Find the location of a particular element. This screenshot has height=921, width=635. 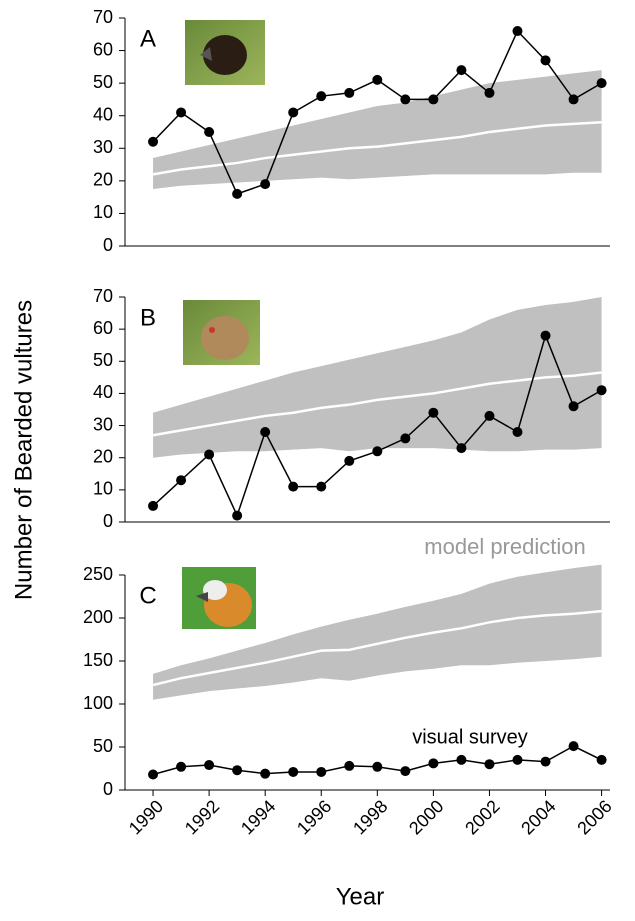

panel-label: B is located at coordinates (148, 317).